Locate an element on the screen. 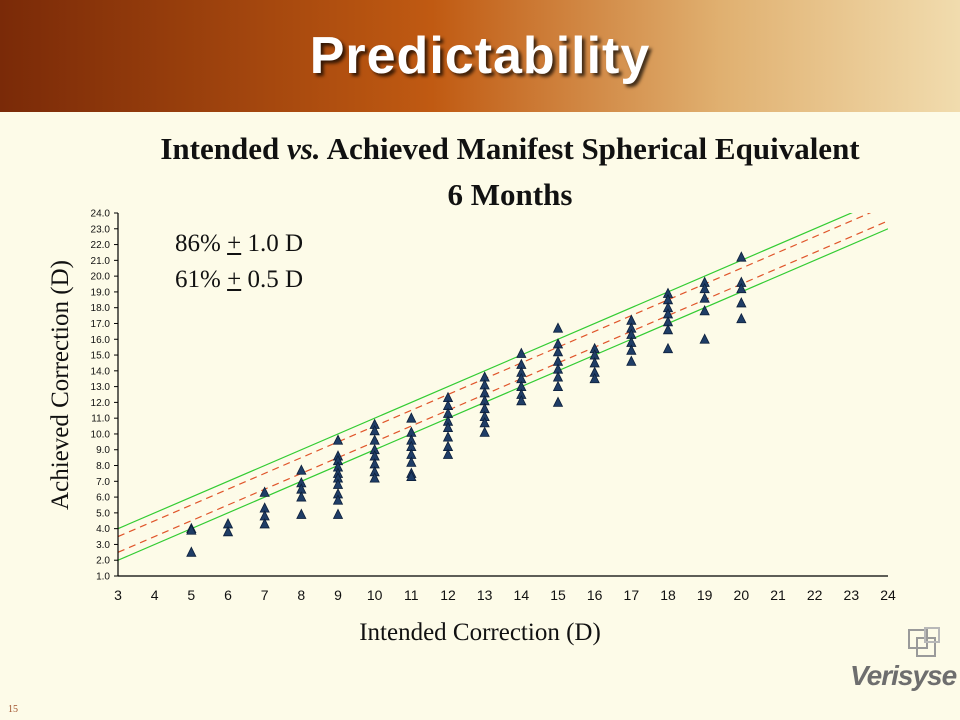 The image size is (960, 720). y-tick-label: 20.0 is located at coordinates (101, 277).